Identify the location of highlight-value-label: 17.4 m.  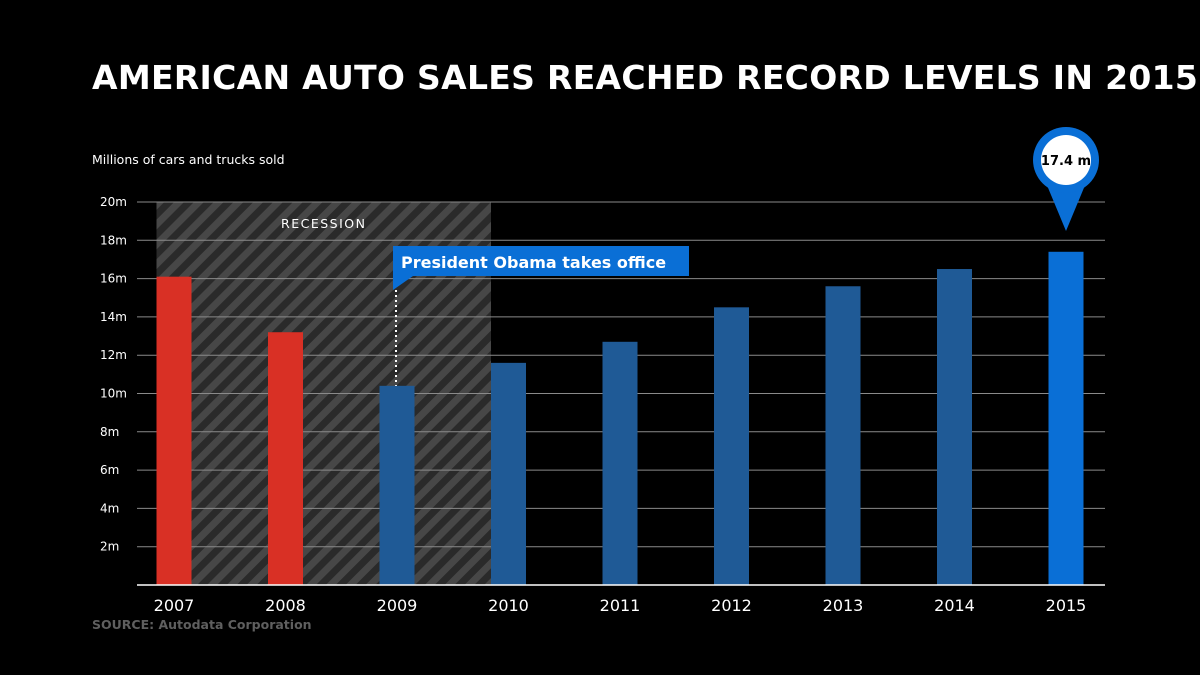
(1066, 161).